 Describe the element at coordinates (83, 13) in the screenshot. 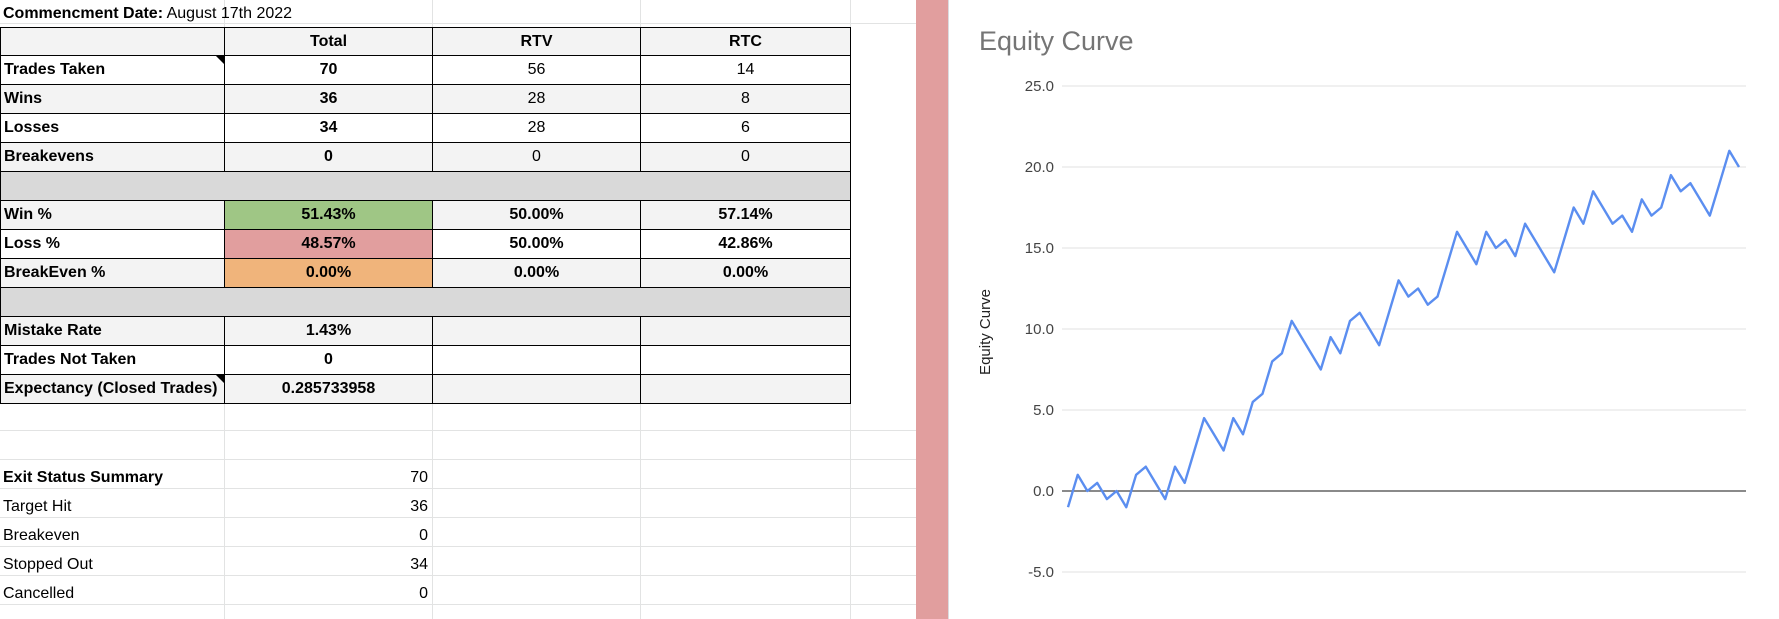

I see `commencement-label: Commencment Date:` at that location.